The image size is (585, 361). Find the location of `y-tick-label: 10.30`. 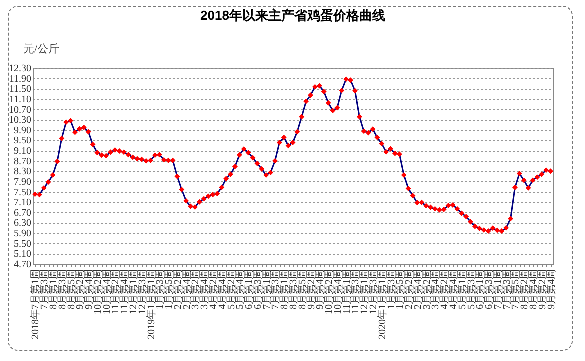

y-tick-label: 10.30 is located at coordinates (20, 120).